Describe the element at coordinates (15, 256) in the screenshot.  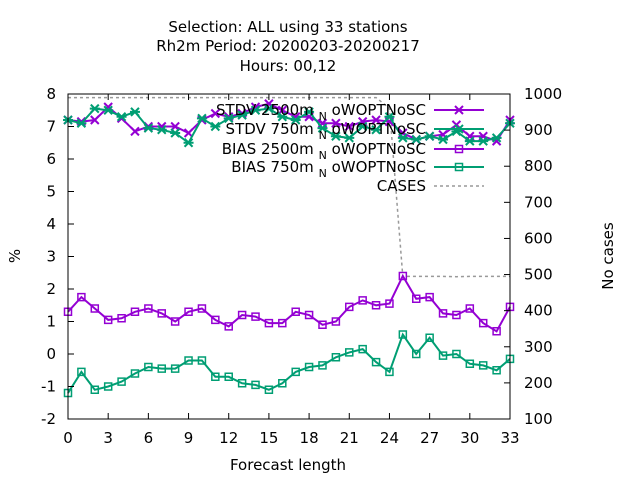
I see `y-axis-label: %` at that location.